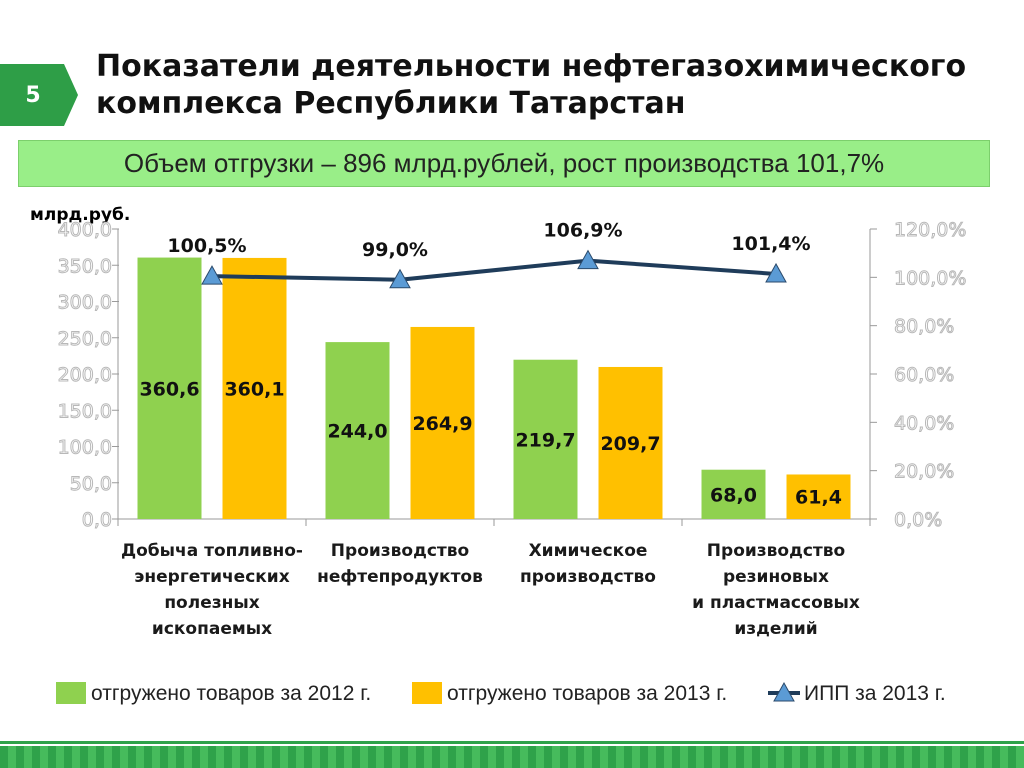  Describe the element at coordinates (85, 448) in the screenshot. I see `y-left-tick-label: 100,0` at that location.